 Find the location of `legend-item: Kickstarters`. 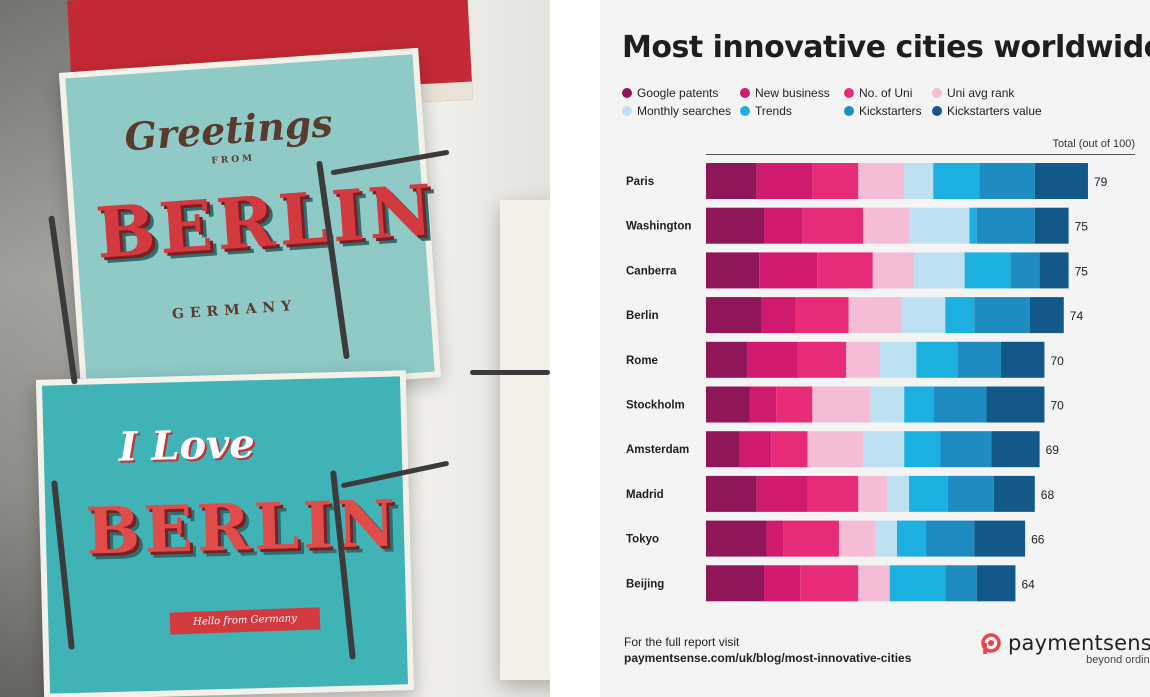

legend-item: Kickstarters is located at coordinates (883, 111).